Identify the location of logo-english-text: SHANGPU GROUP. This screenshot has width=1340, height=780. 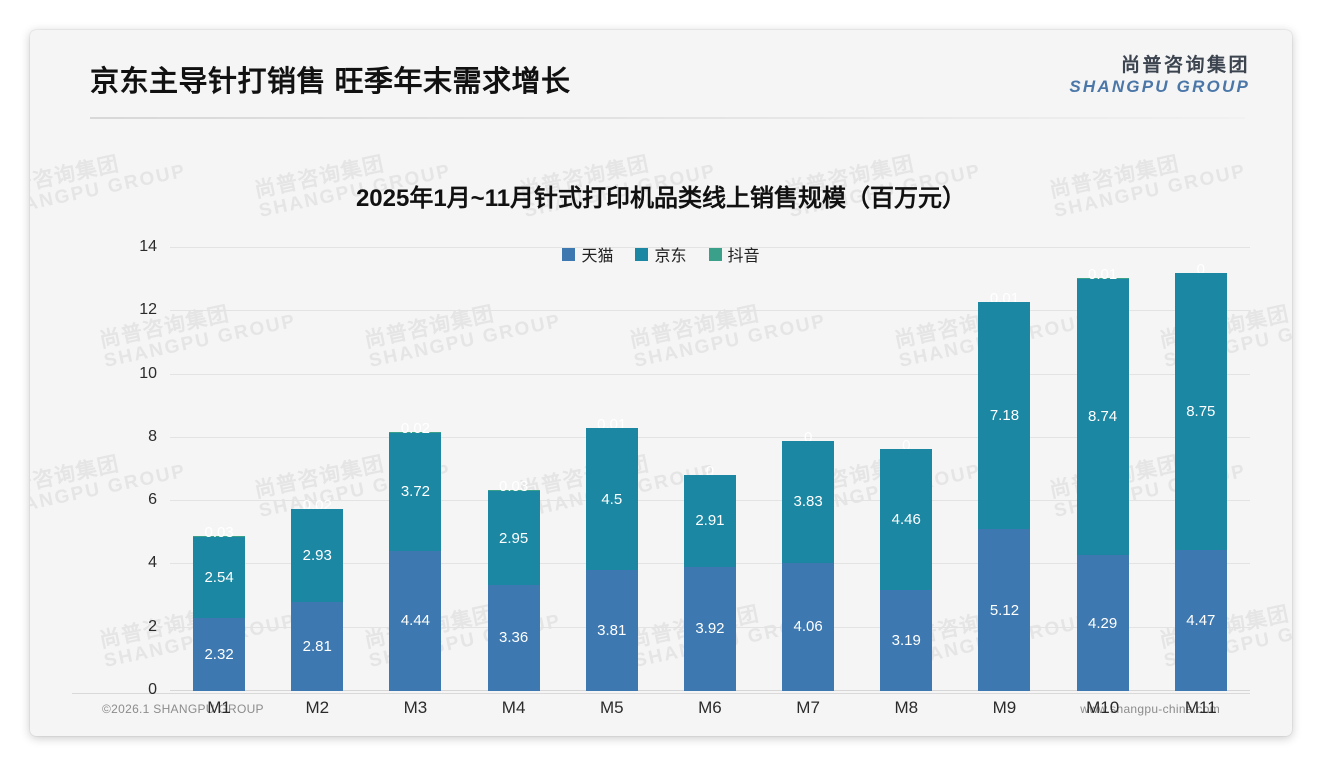
(1159, 86).